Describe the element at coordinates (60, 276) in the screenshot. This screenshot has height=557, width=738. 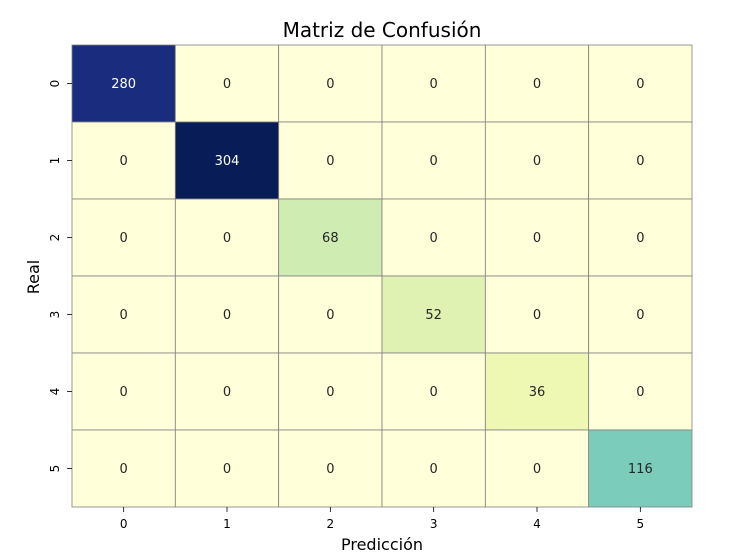
I see `y-axis: 0 1 2 3 4 5` at that location.